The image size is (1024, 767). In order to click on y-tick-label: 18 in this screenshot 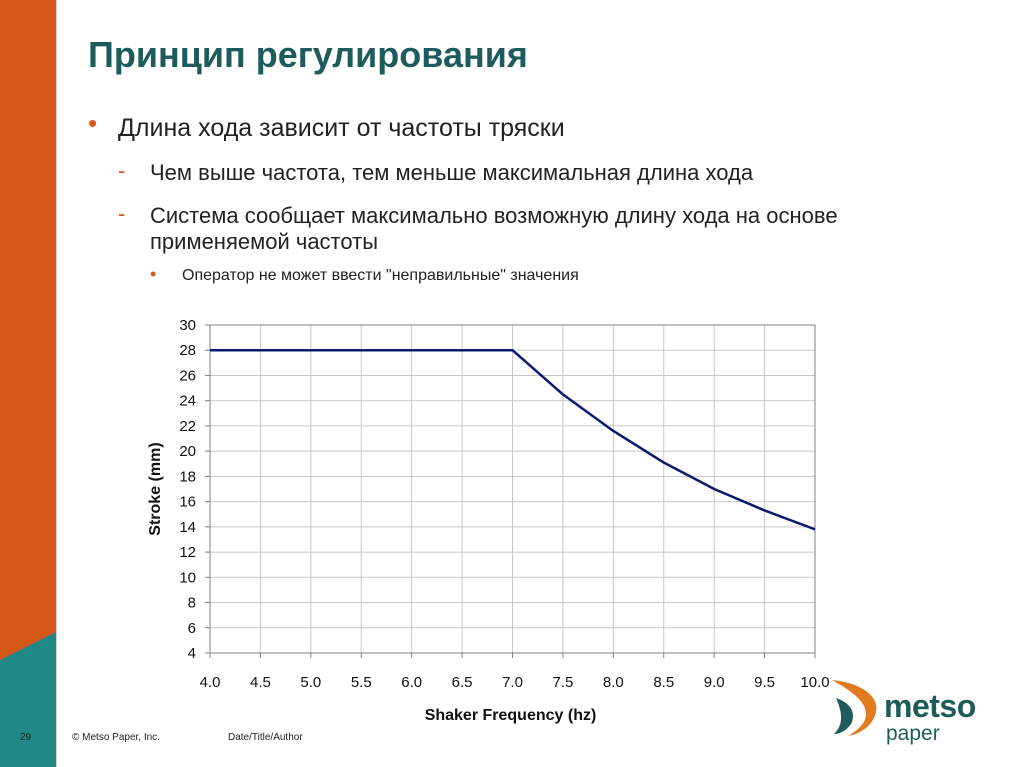, I will do `click(187, 476)`.